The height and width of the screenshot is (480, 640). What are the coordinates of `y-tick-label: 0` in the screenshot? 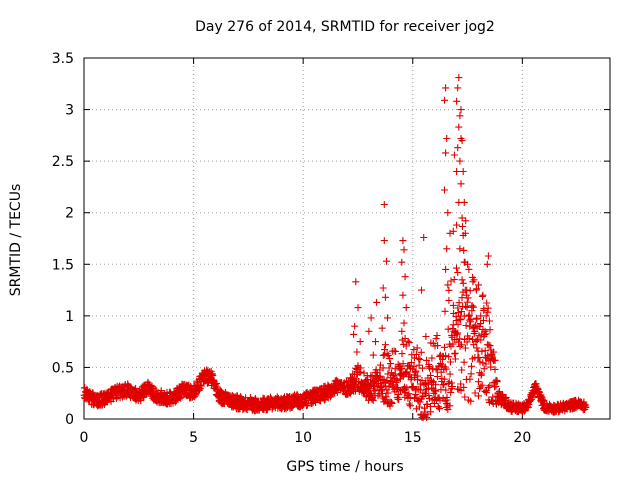 It's located at (69, 420).